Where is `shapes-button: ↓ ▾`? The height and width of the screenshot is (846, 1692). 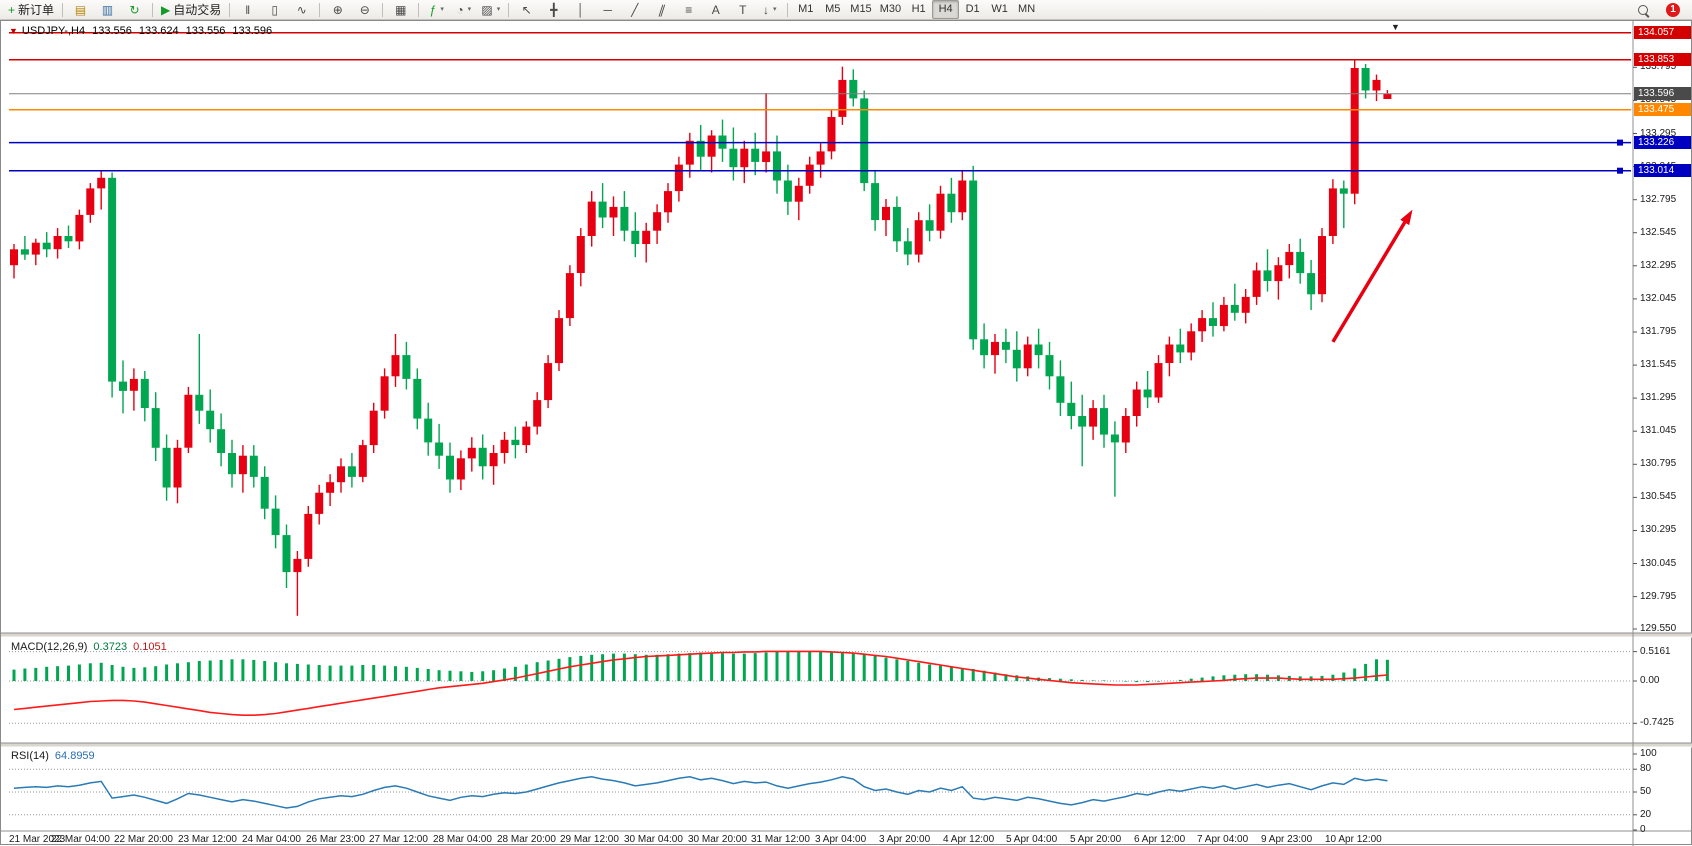
shapes-button: ↓ ▾ is located at coordinates (769, 9).